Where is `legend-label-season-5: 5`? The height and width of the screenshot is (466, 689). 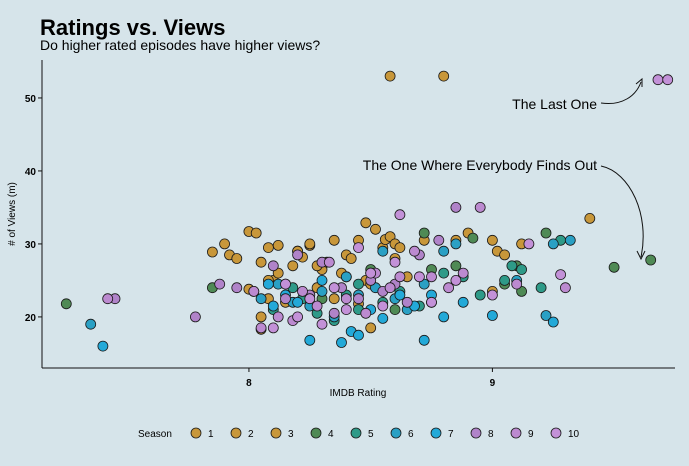 legend-label-season-5: 5 is located at coordinates (371, 434).